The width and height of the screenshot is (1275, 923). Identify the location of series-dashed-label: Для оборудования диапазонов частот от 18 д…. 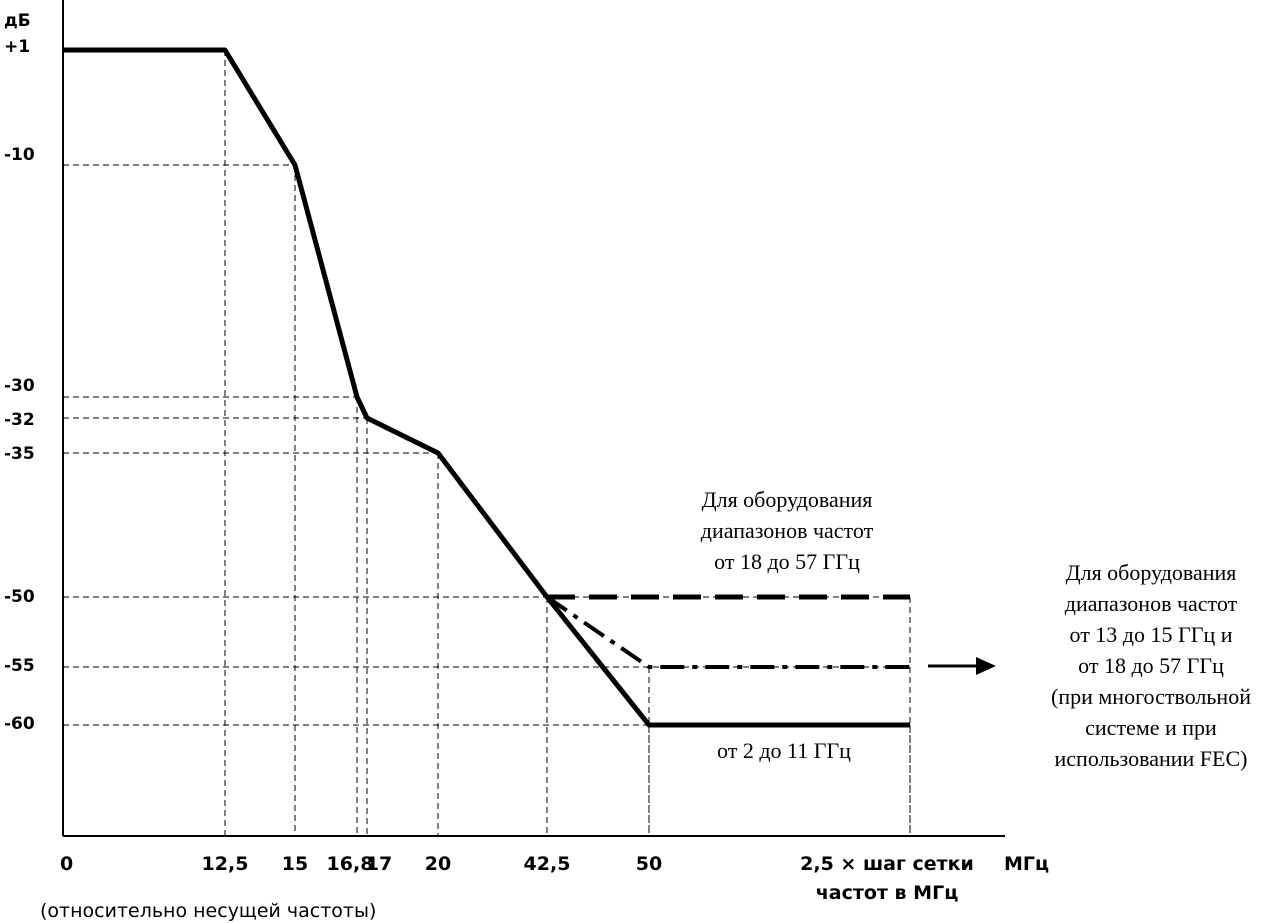
(787, 530).